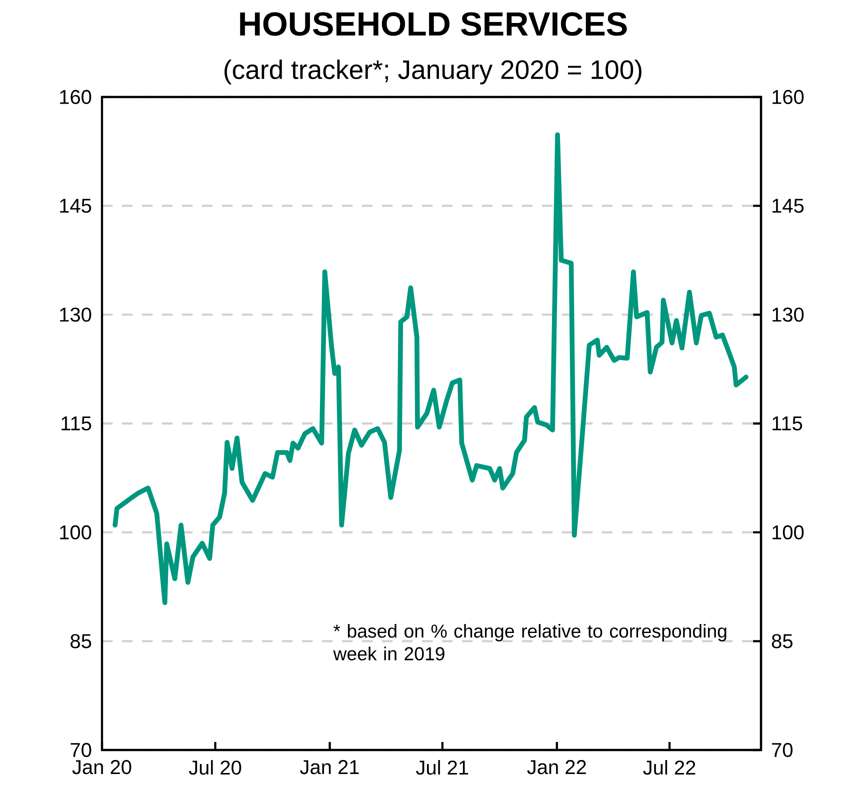 Image resolution: width=866 pixels, height=803 pixels. Describe the element at coordinates (76, 532) in the screenshot. I see `y-tick-label: 100` at that location.